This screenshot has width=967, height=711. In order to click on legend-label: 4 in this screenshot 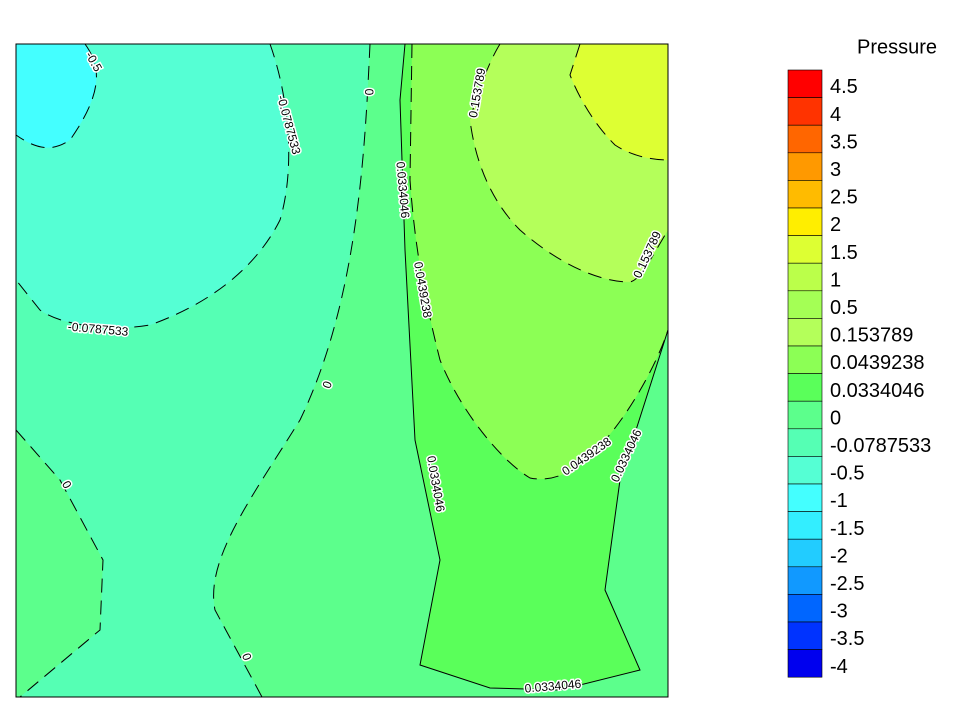, I will do `click(835, 115)`.